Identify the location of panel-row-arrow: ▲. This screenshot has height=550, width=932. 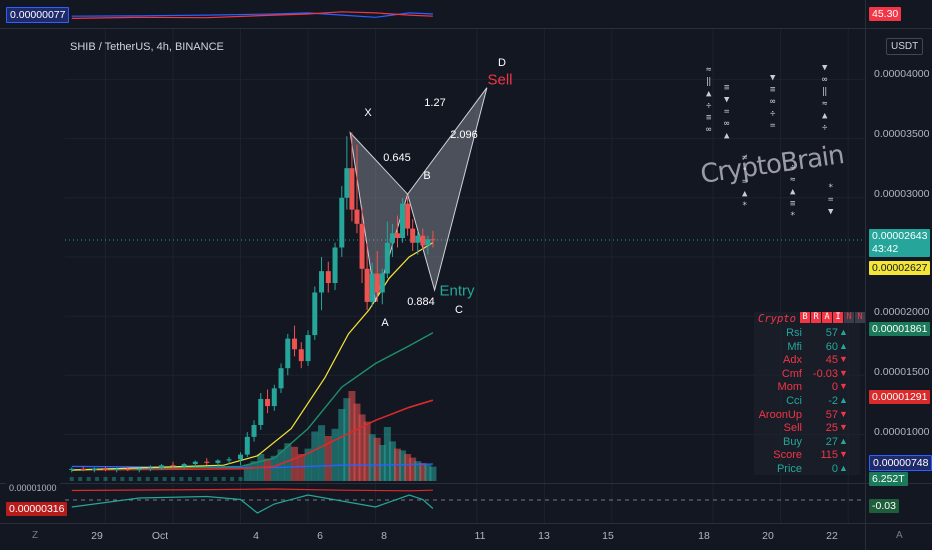
(843, 400).